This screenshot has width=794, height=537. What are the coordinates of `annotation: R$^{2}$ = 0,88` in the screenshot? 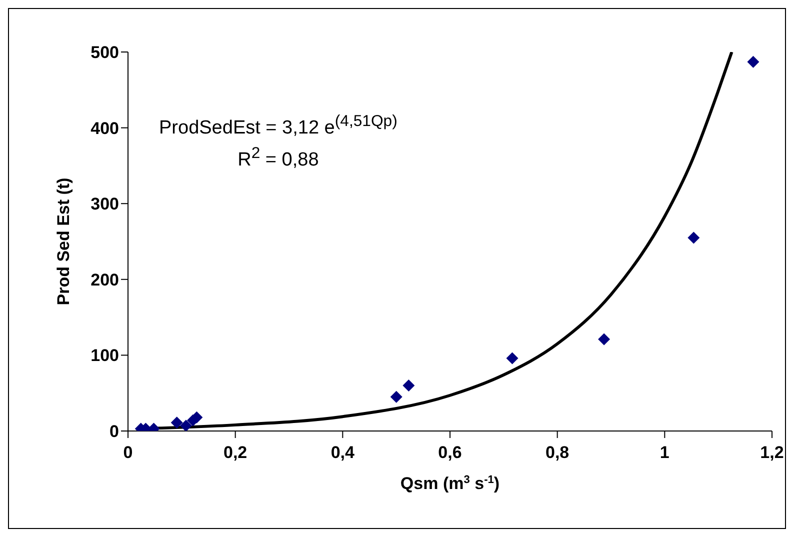 It's located at (278, 158).